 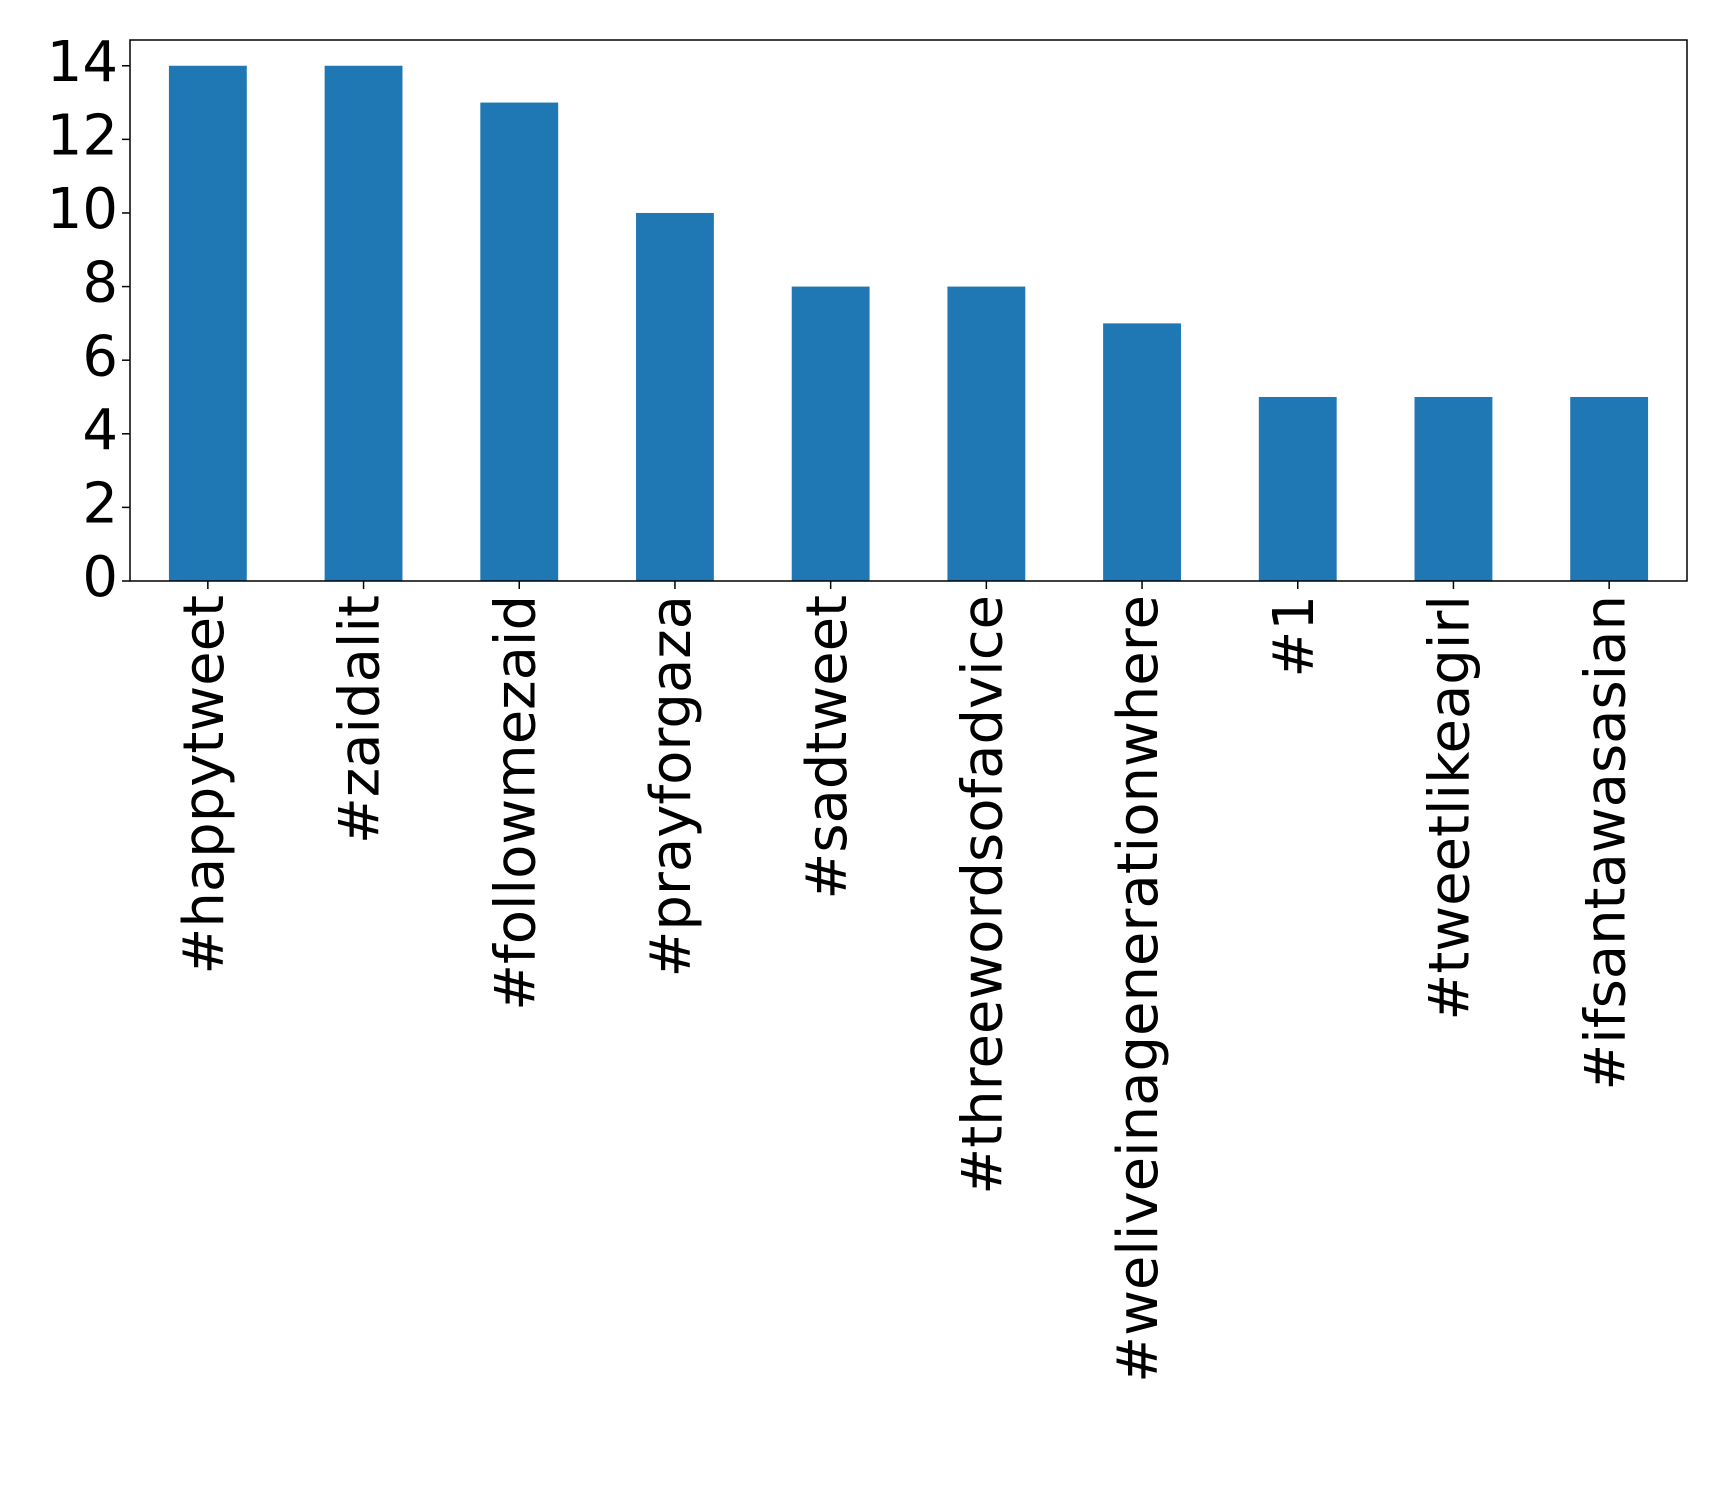 What do you see at coordinates (100, 504) in the screenshot?
I see `y-tick-label: 2` at bounding box center [100, 504].